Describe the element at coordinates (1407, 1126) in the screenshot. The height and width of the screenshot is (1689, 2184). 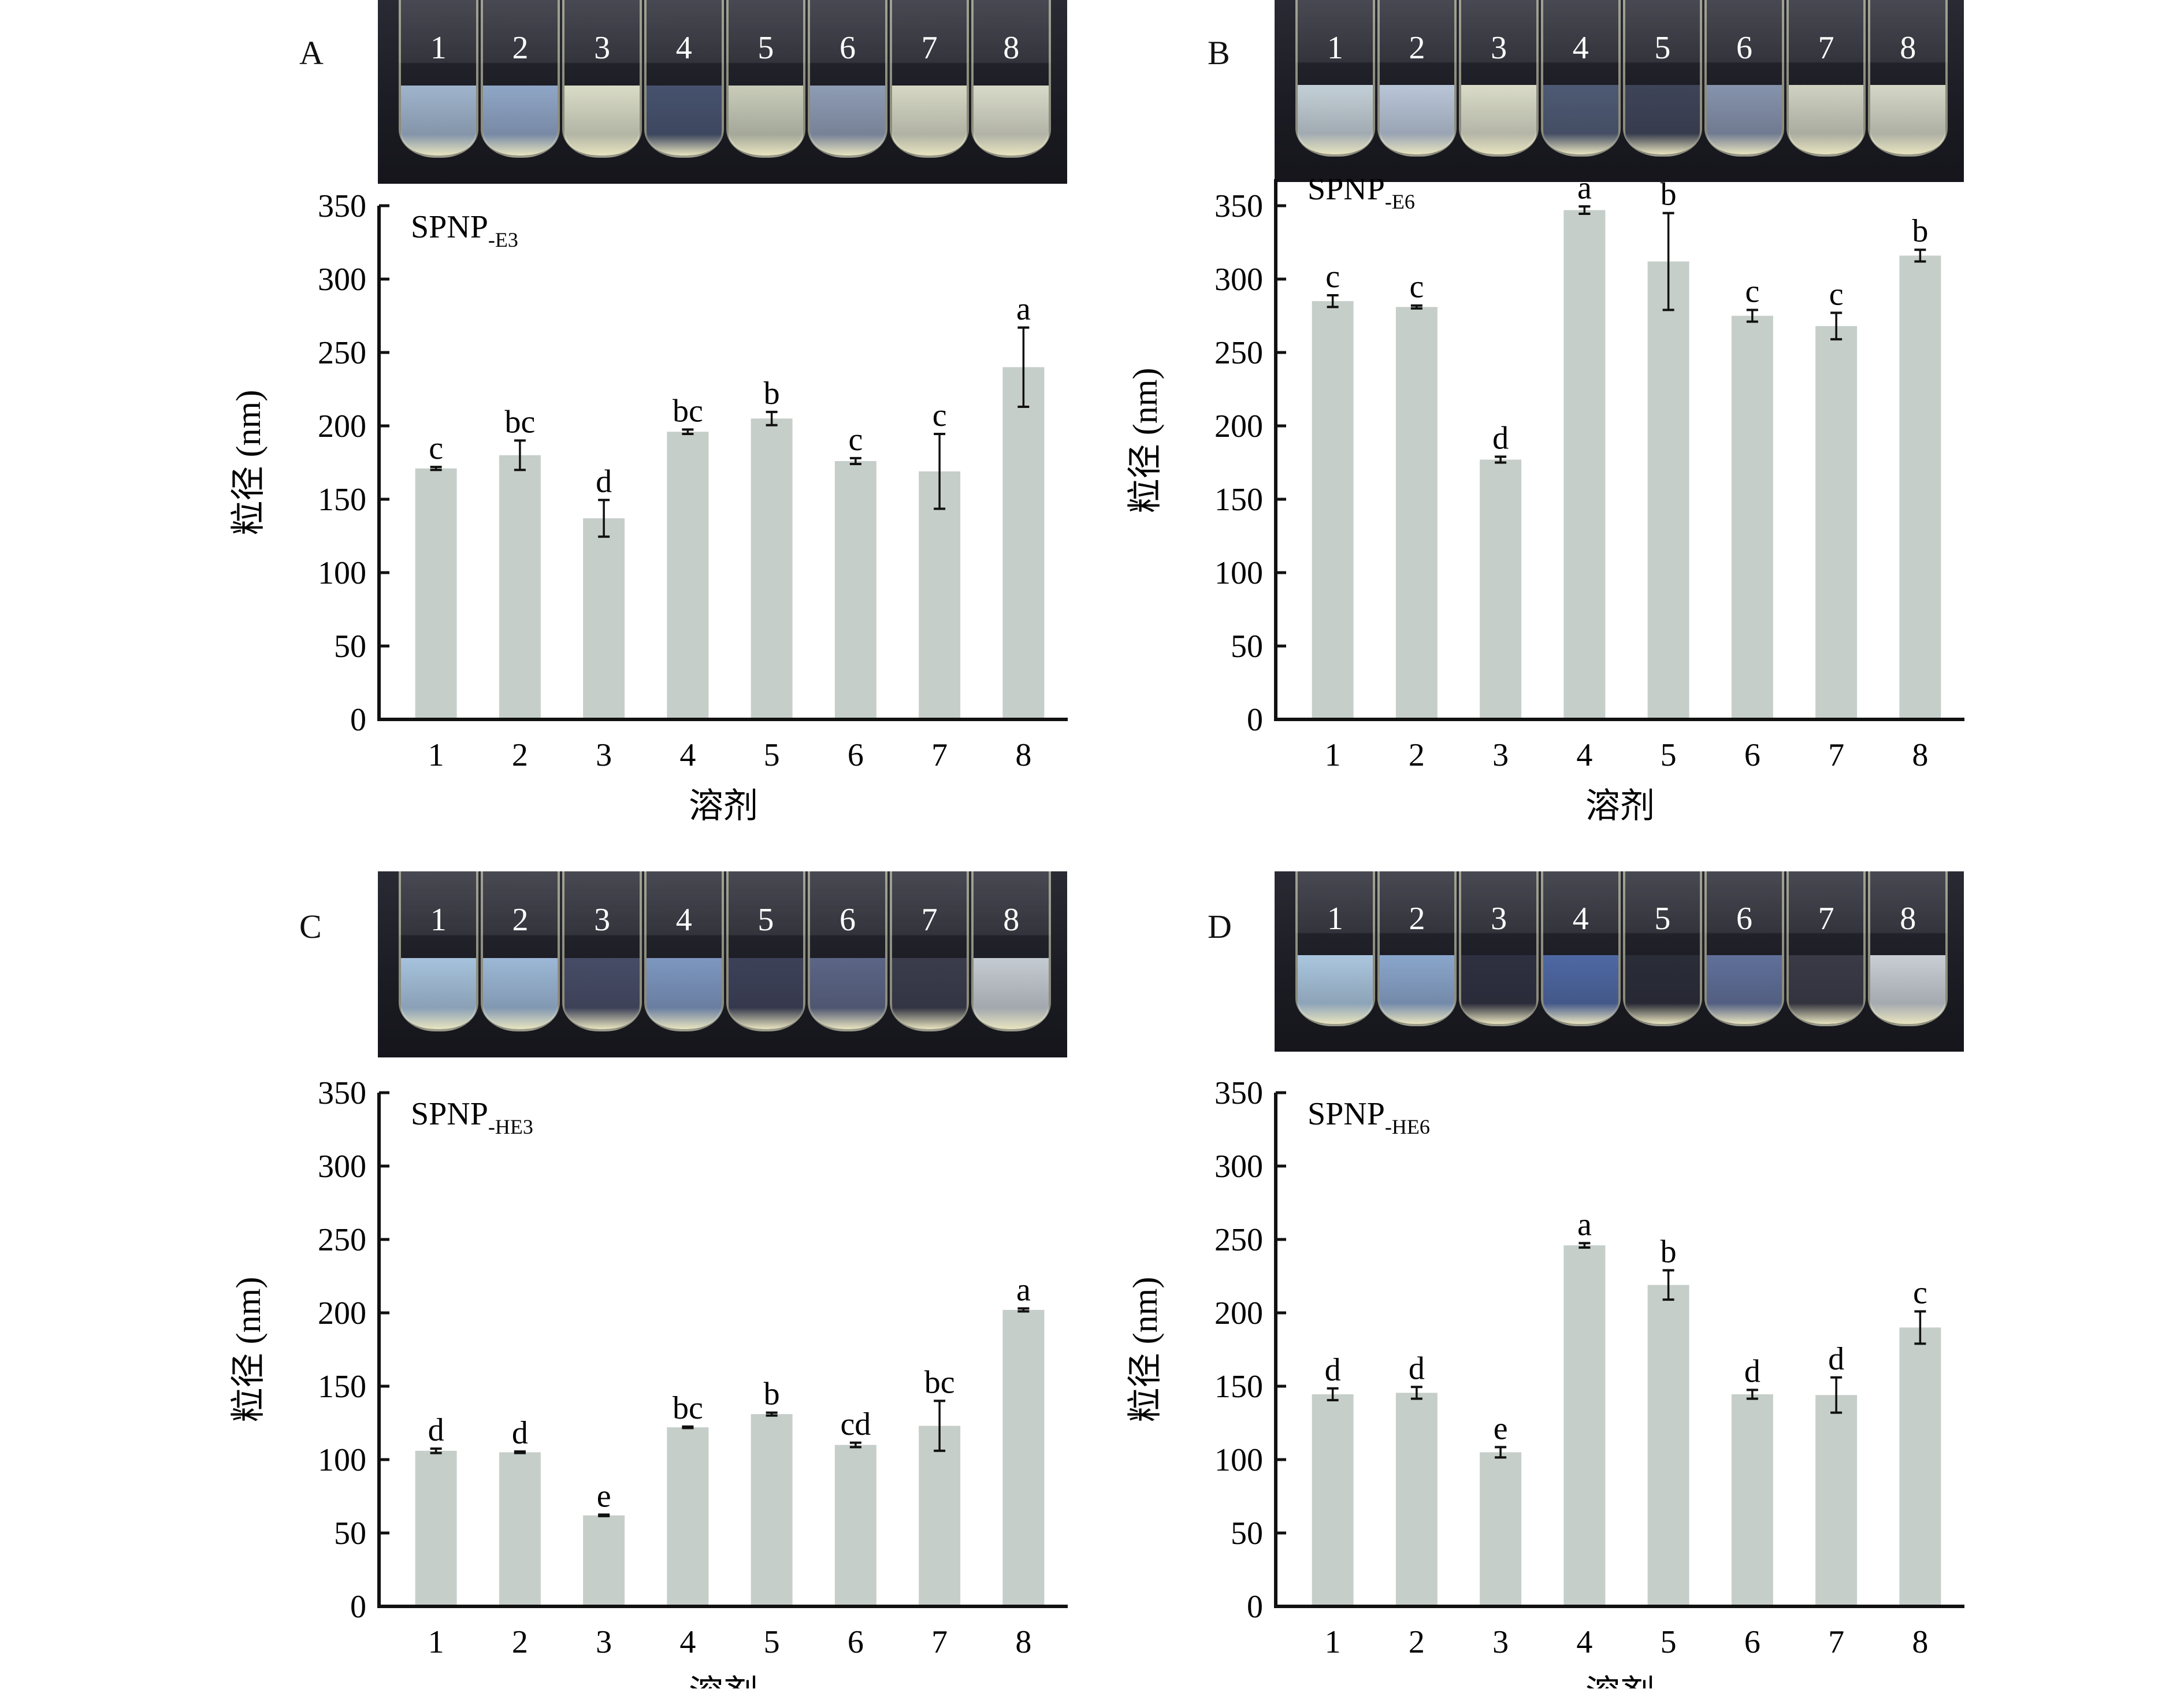
I see `chart-title-subscript: -HE6` at that location.